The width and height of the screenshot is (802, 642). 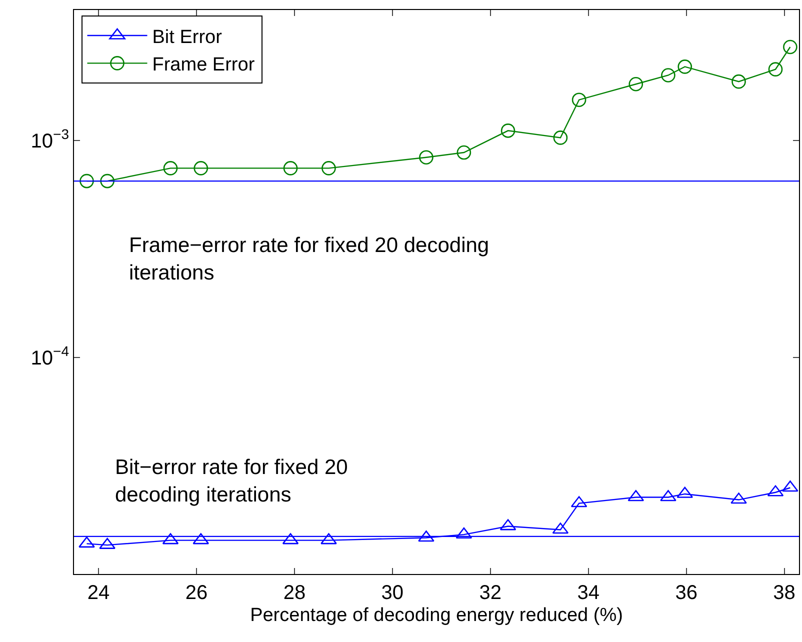 What do you see at coordinates (231, 481) in the screenshot?
I see `ref-line-label: Bit−error rate for fixed 20 decoding iterations` at bounding box center [231, 481].